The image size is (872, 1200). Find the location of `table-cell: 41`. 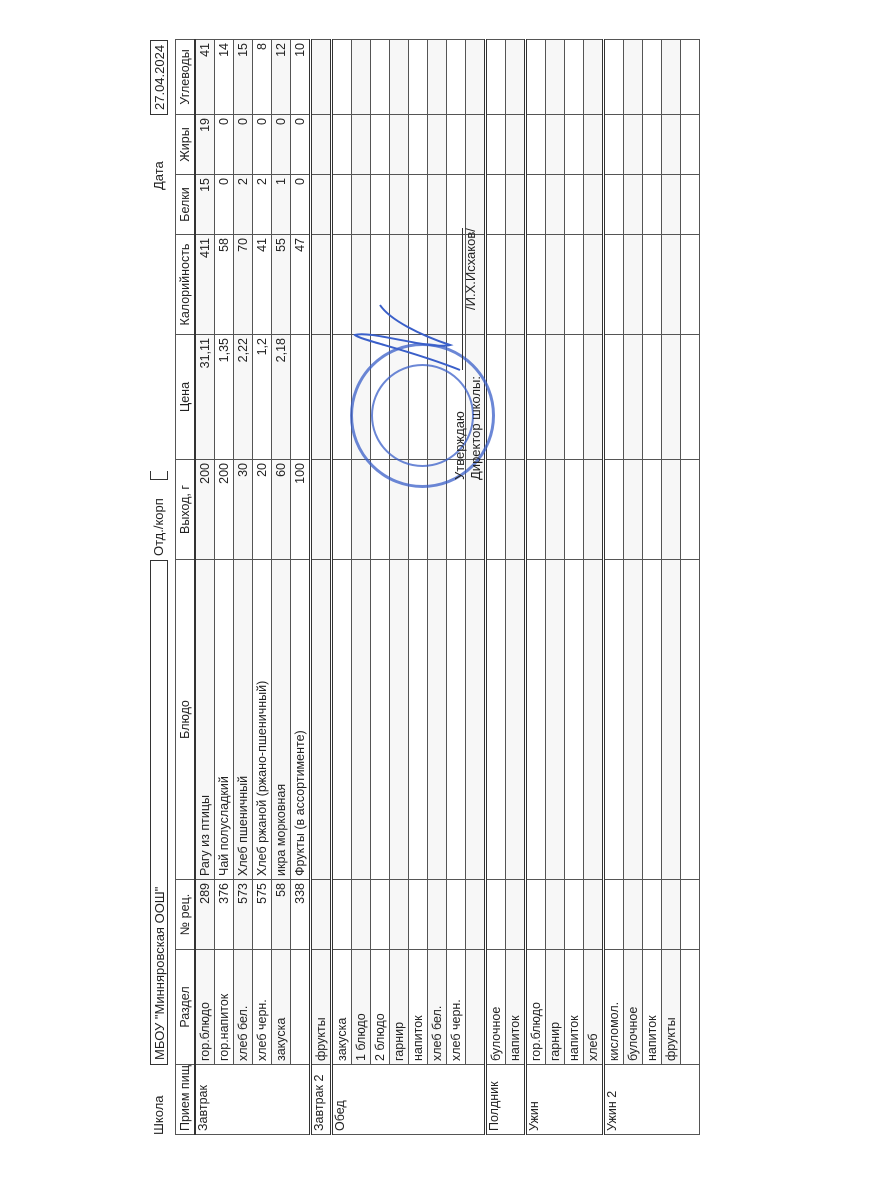

table-cell: 41 is located at coordinates (205, 77).